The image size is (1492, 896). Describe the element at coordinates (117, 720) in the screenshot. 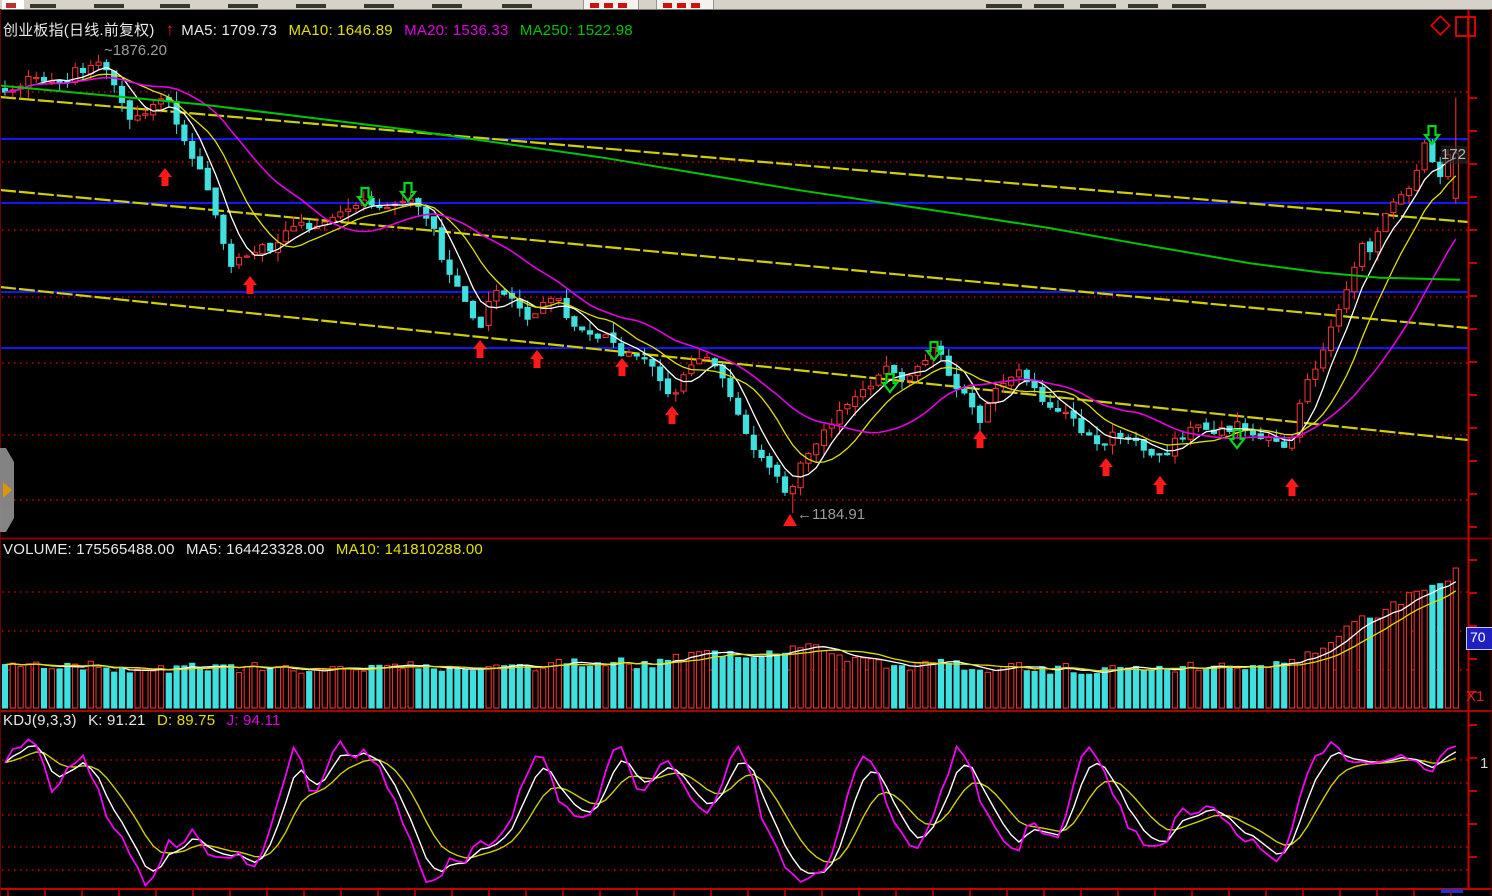

I see `kdj-k-value: K: 91.21` at that location.